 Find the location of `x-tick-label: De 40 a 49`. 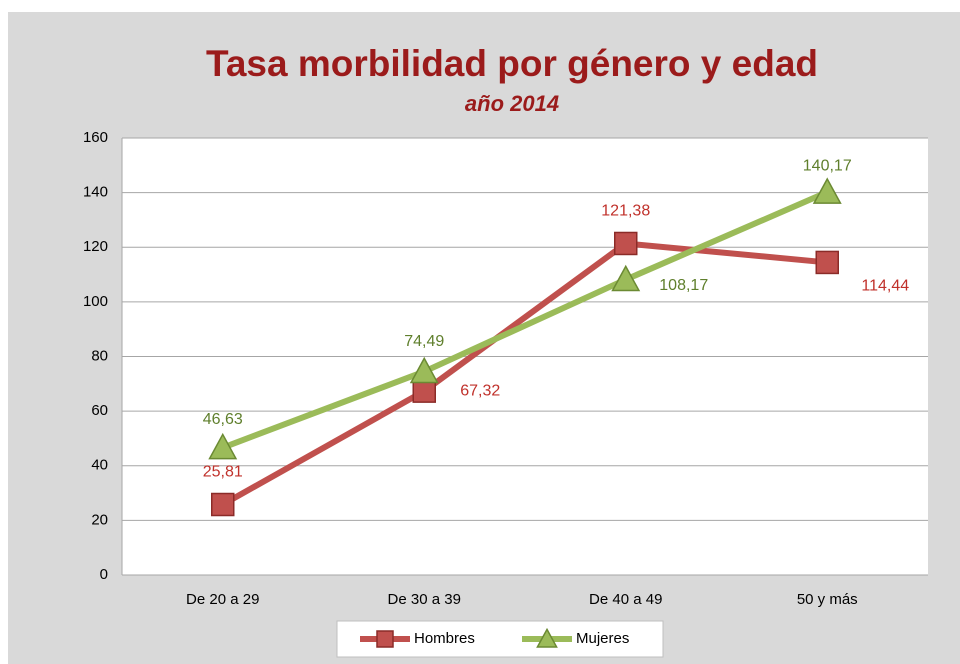

x-tick-label: De 40 a 49 is located at coordinates (625, 599).